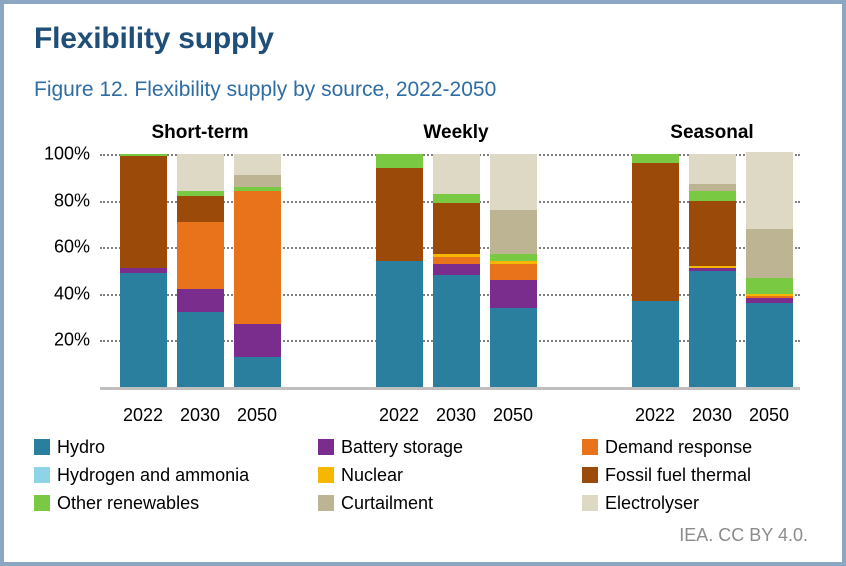 This screenshot has width=846, height=566. I want to click on legend-item-label: Curtailment, so click(387, 503).